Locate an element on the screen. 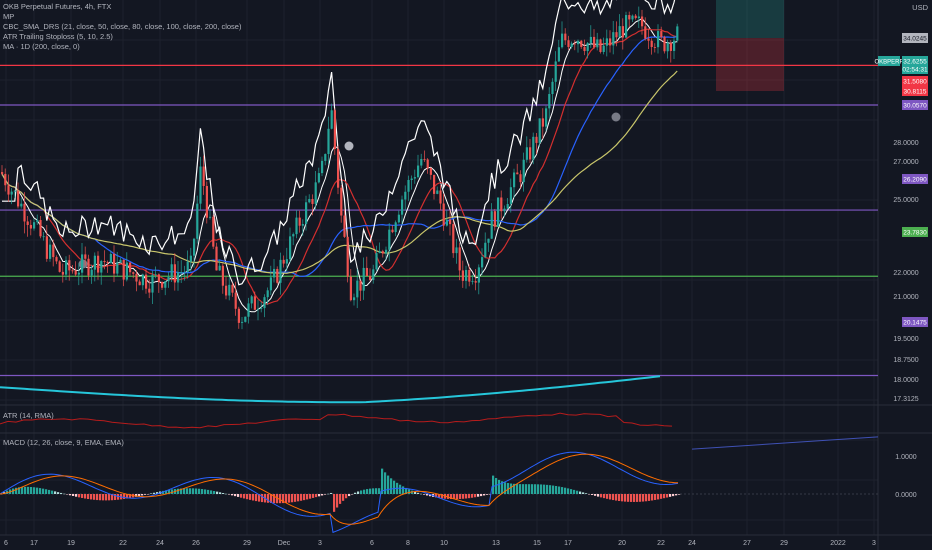 This screenshot has height=550, width=932. time-axis-tick: 19 is located at coordinates (71, 543).